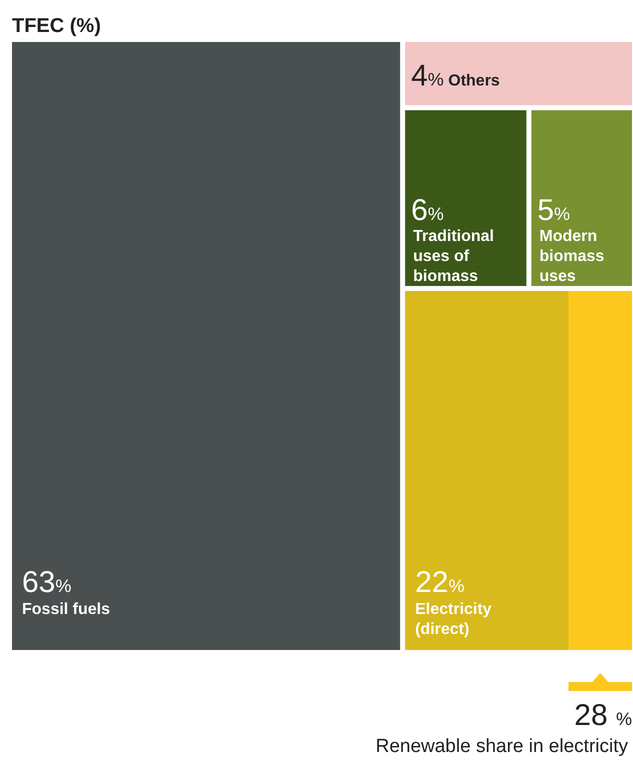 The width and height of the screenshot is (633, 760). I want to click on text: TFEC (%), so click(56, 26).